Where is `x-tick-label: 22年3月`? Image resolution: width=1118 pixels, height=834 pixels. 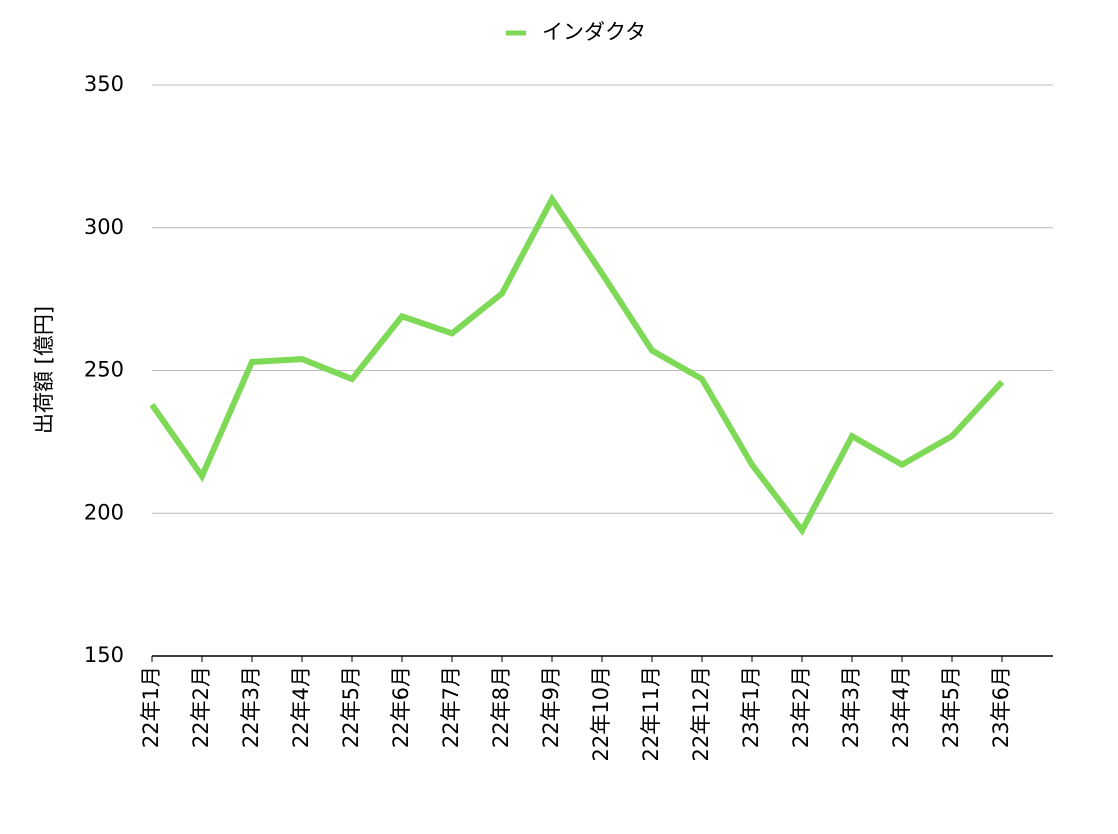
x-tick-label: 22年3月 is located at coordinates (251, 707).